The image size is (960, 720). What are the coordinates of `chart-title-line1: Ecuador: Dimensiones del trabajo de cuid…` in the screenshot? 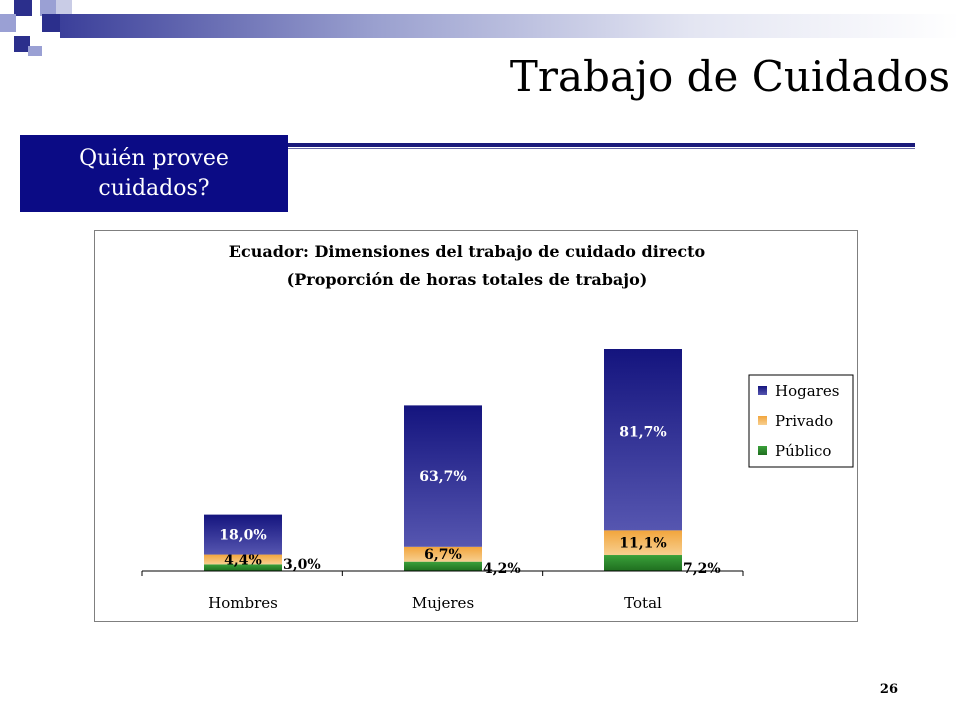 It's located at (467, 251).